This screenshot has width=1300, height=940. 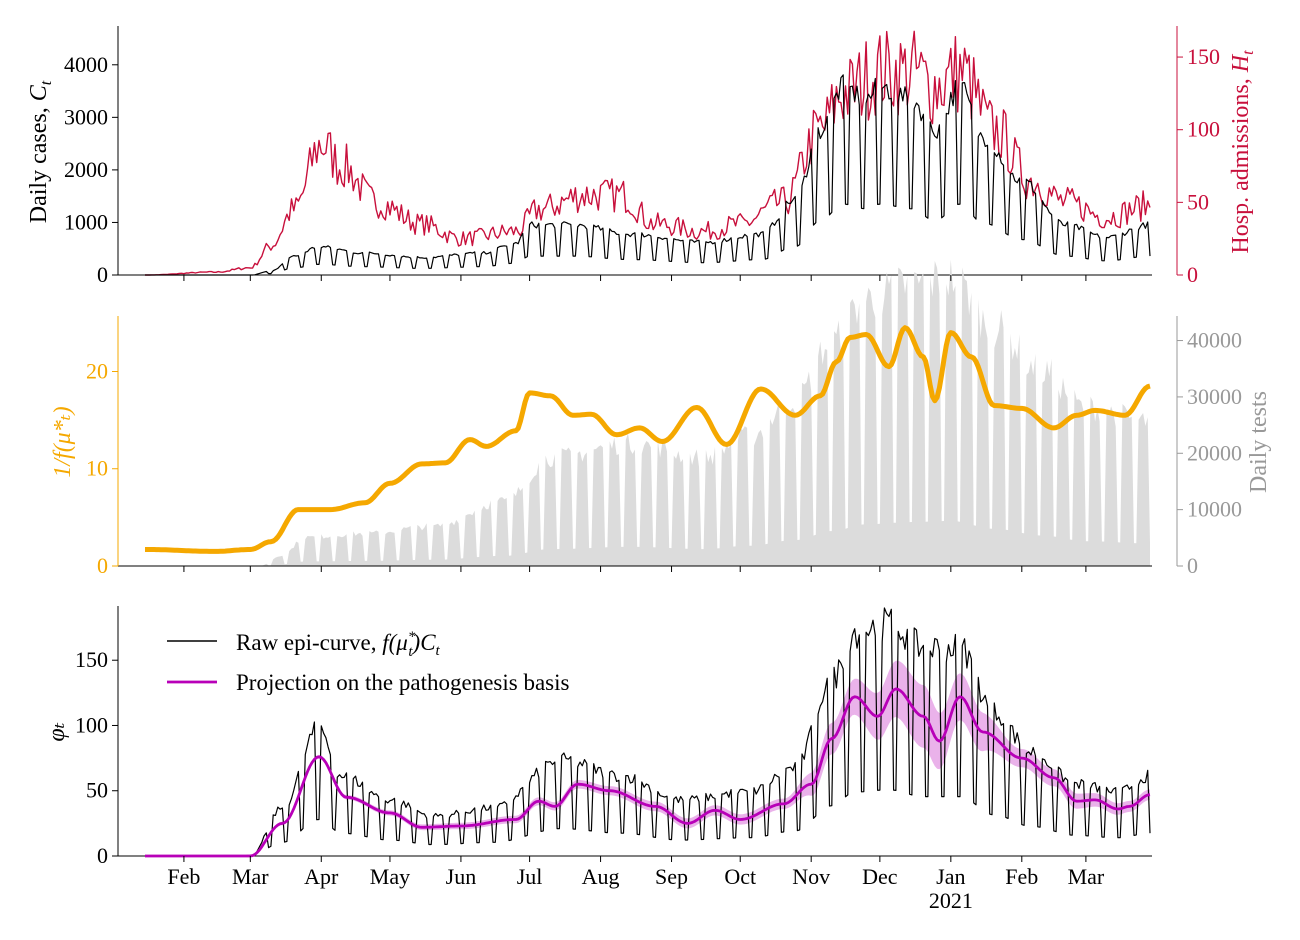 What do you see at coordinates (63, 441) in the screenshot?
I see `middle-left-axis-label: 1/f(μ*ₜ)` at bounding box center [63, 441].